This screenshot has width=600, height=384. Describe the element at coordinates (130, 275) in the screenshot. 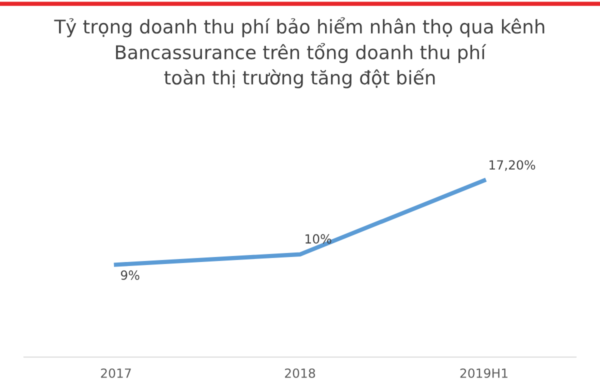

I see `data-label: 9%` at that location.